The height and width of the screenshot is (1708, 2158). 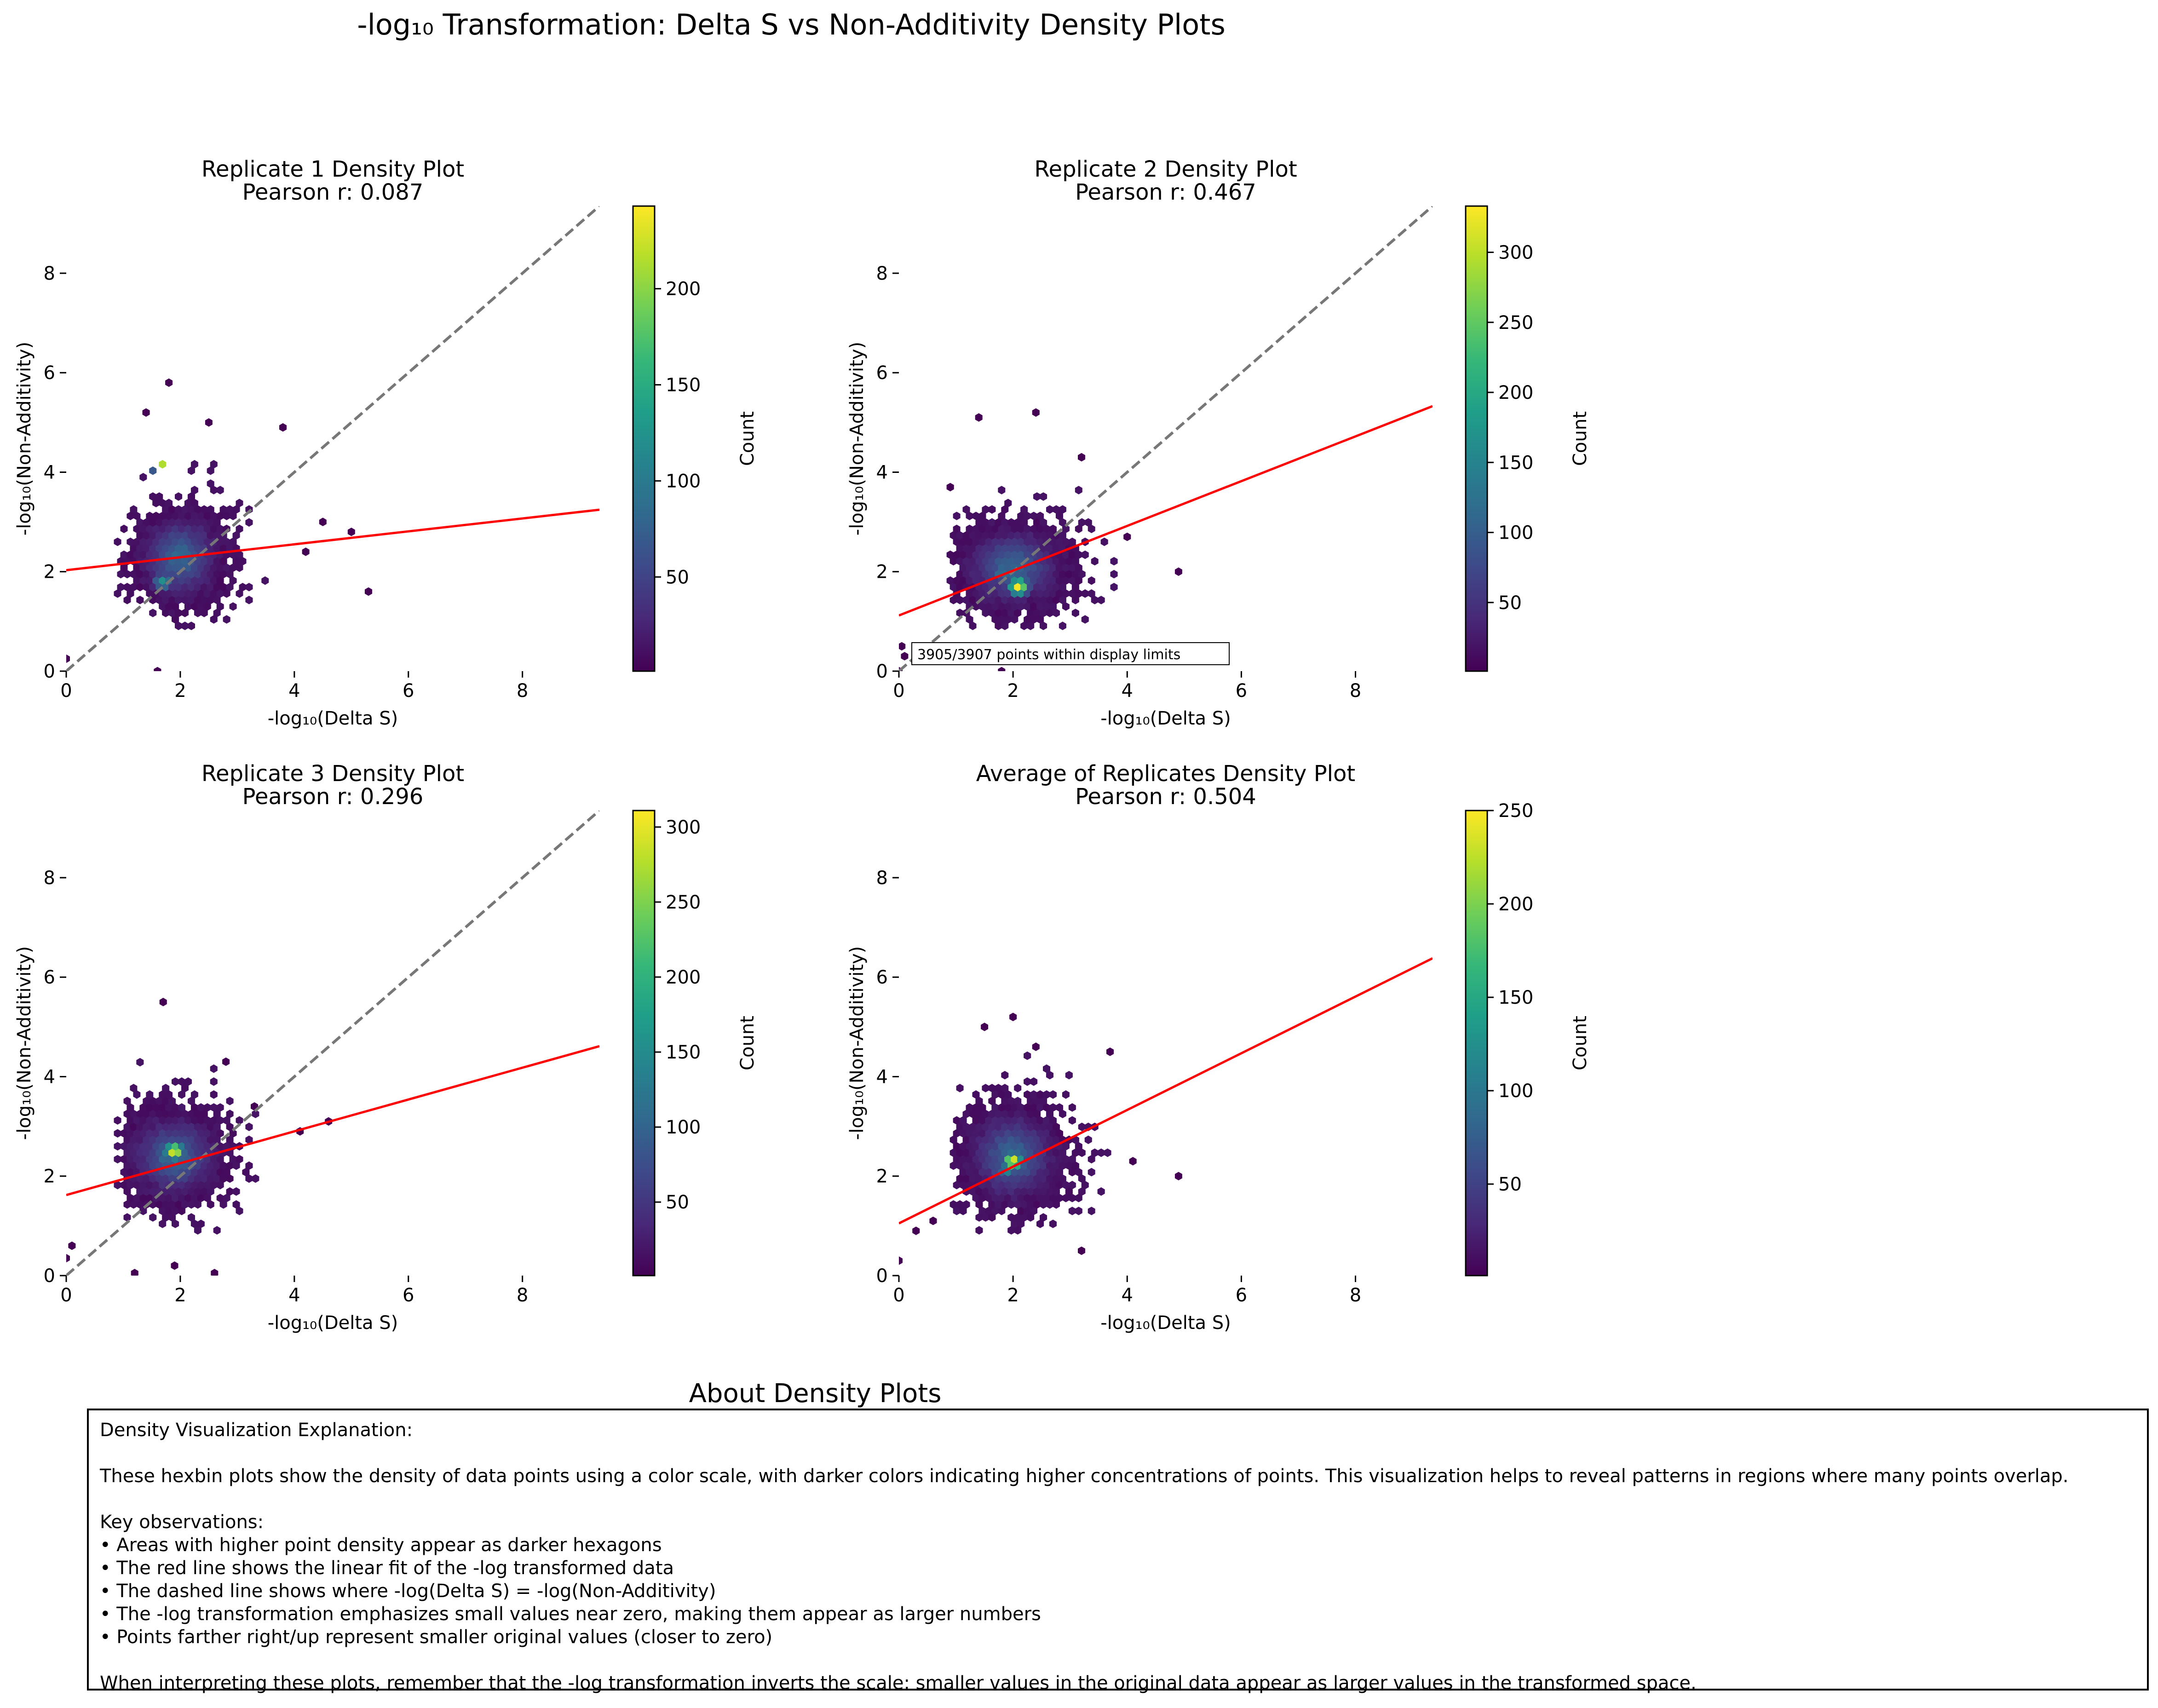 I want to click on pearson-r-label: Pearson r: 0.504, so click(x=1166, y=797).